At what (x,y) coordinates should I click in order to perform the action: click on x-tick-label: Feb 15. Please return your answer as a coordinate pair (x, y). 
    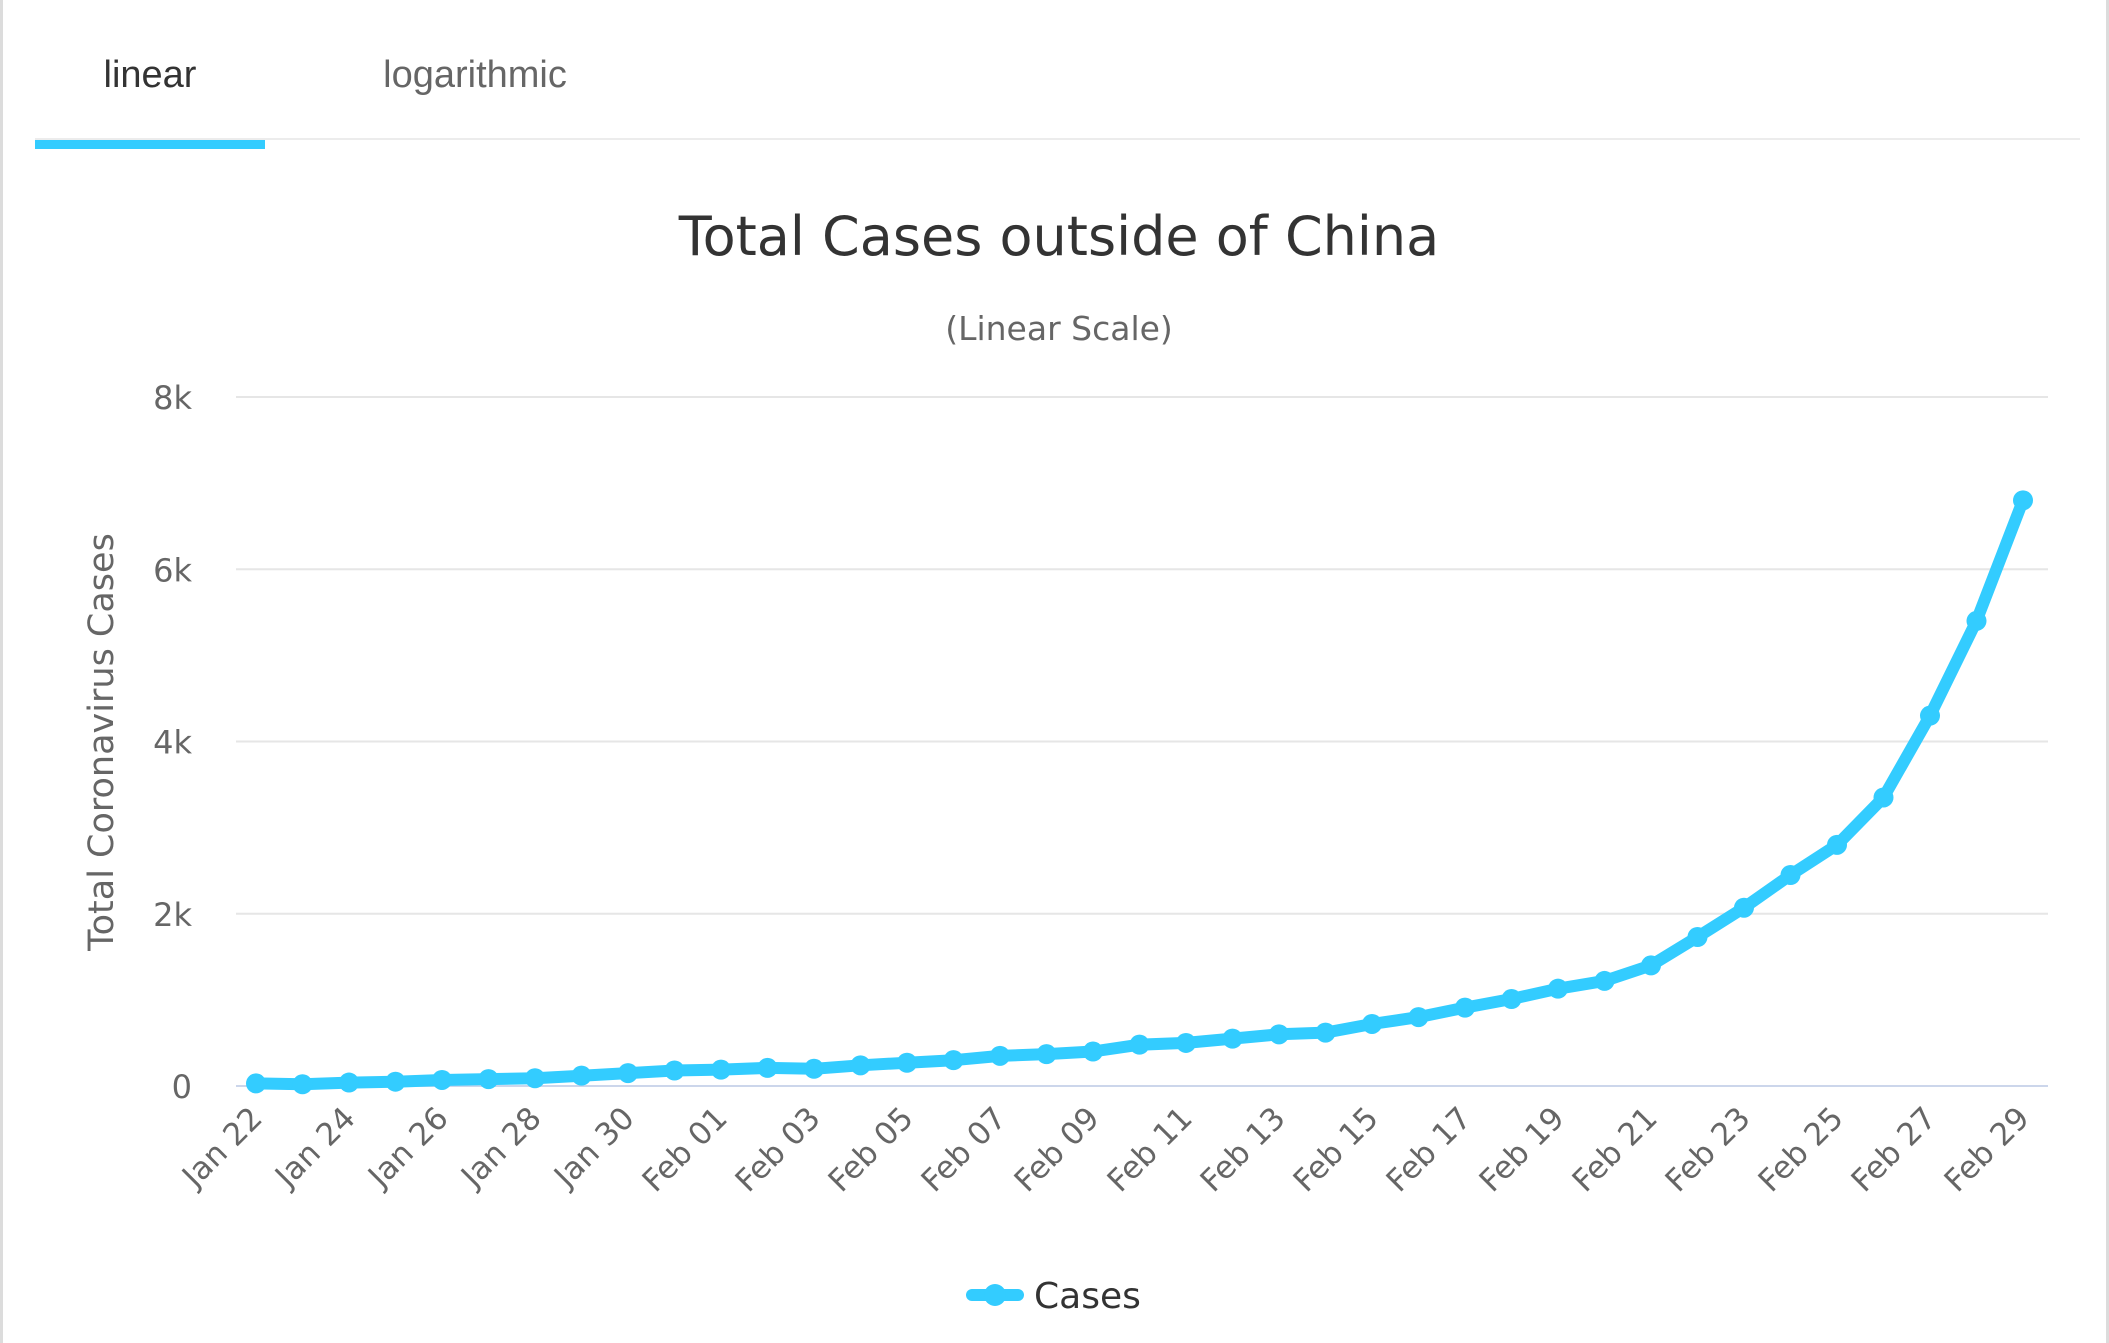
    Looking at the image, I should click on (1336, 1149).